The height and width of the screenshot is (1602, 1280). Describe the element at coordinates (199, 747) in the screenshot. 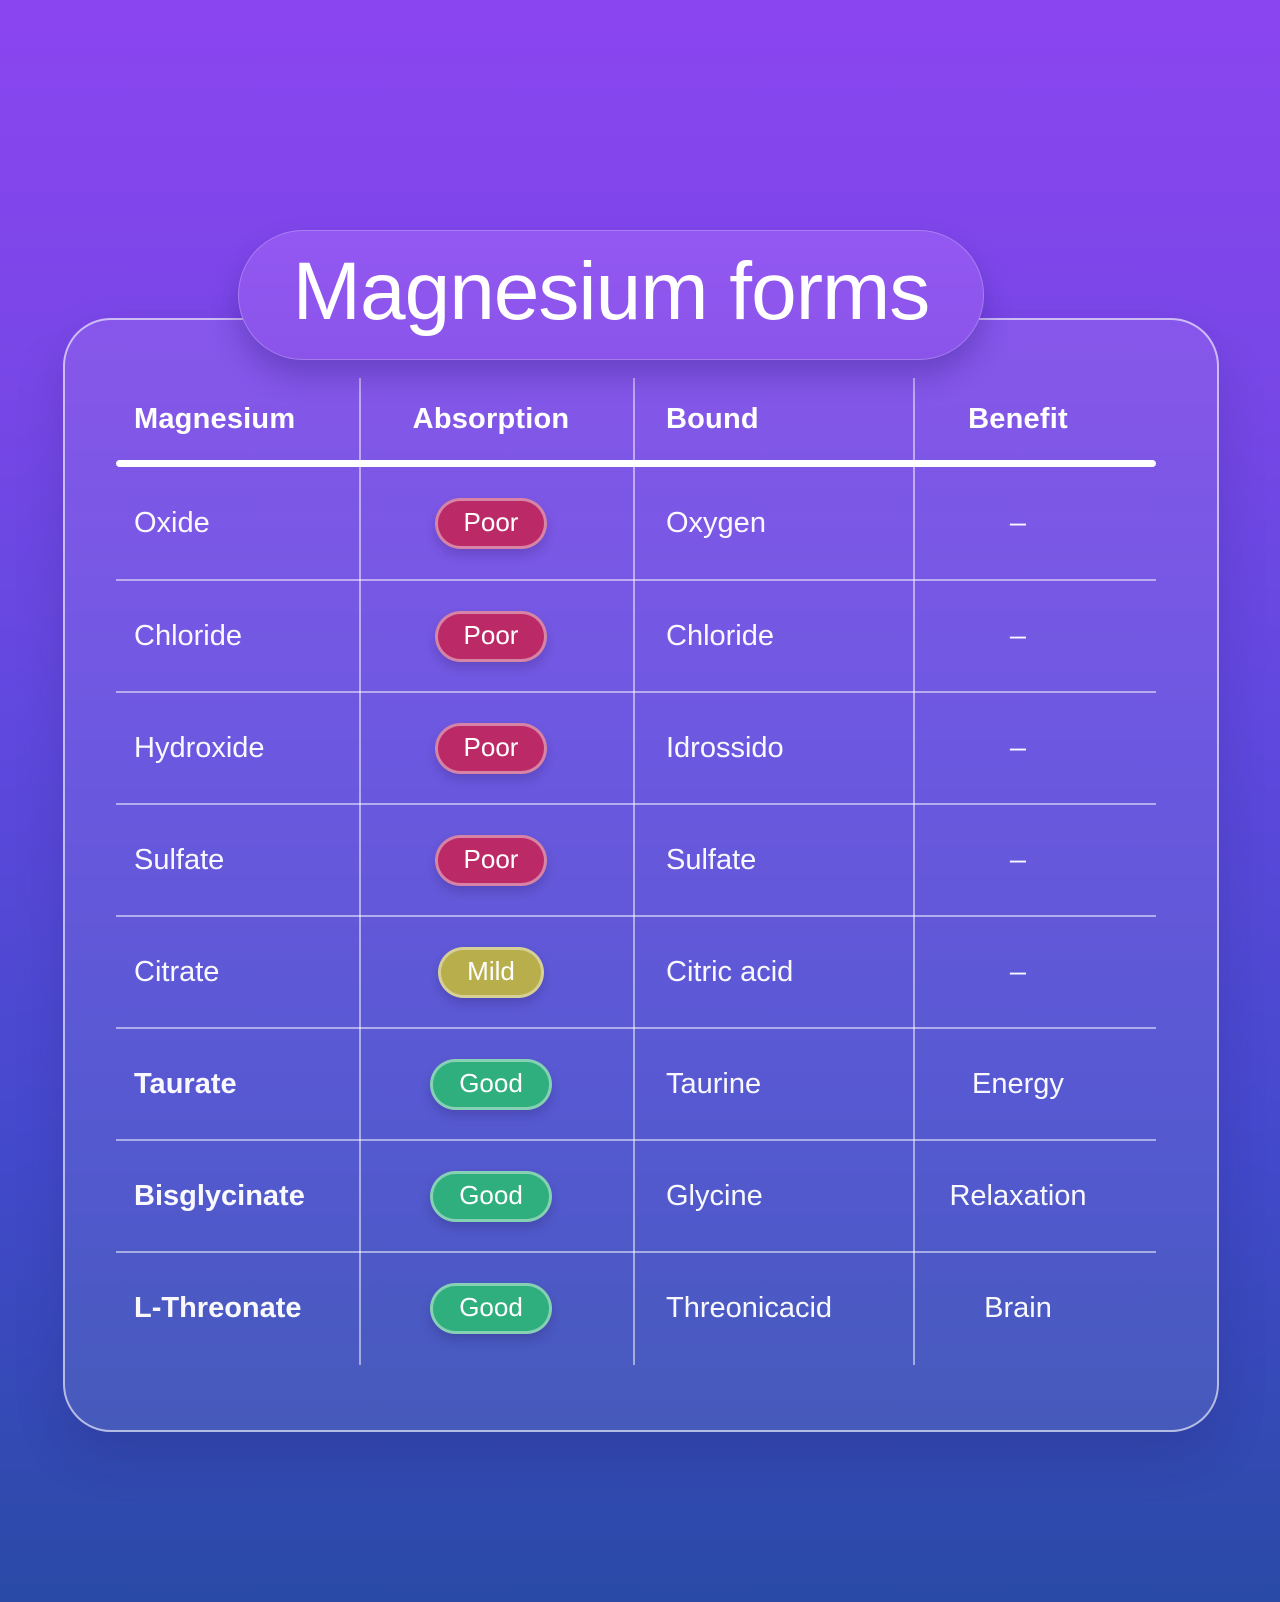

I see `magnesium-name: Hydroxide` at that location.